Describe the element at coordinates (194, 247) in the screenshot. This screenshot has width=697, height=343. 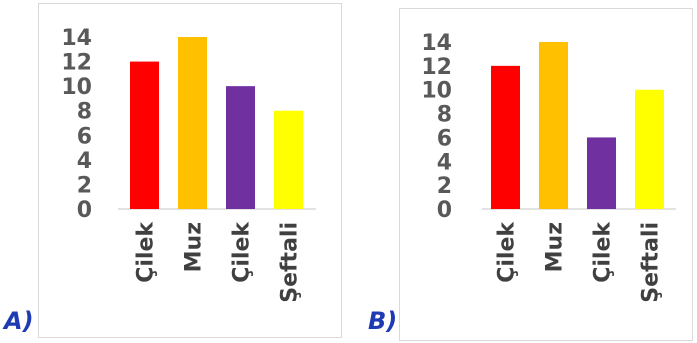
I see `category-label-a-2: Muz` at that location.